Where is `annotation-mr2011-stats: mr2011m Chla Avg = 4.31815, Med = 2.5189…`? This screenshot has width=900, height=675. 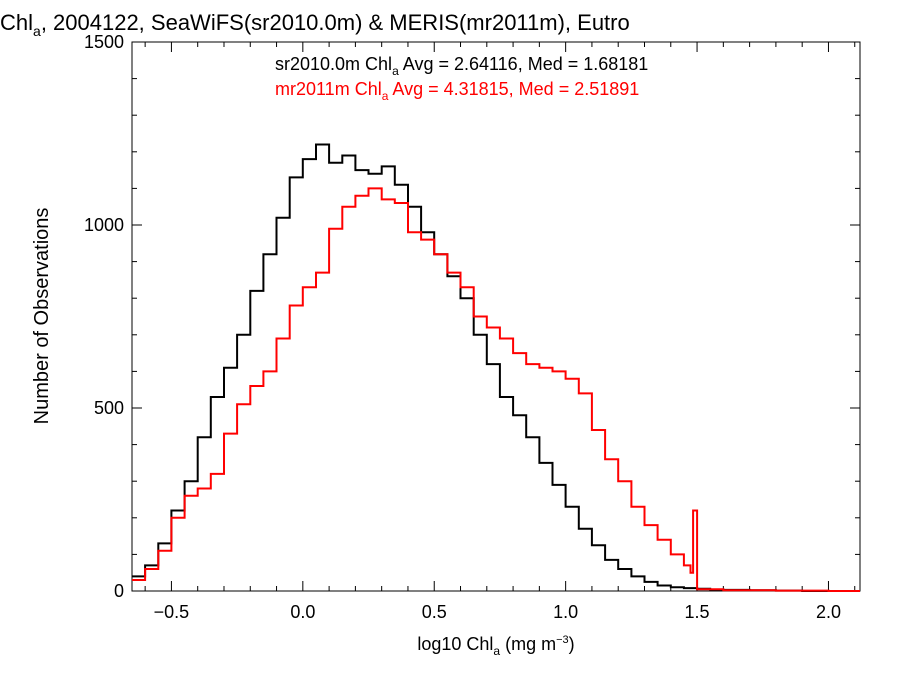 annotation-mr2011-stats: mr2011m Chla Avg = 4.31815, Med = 2.5189… is located at coordinates (457, 91).